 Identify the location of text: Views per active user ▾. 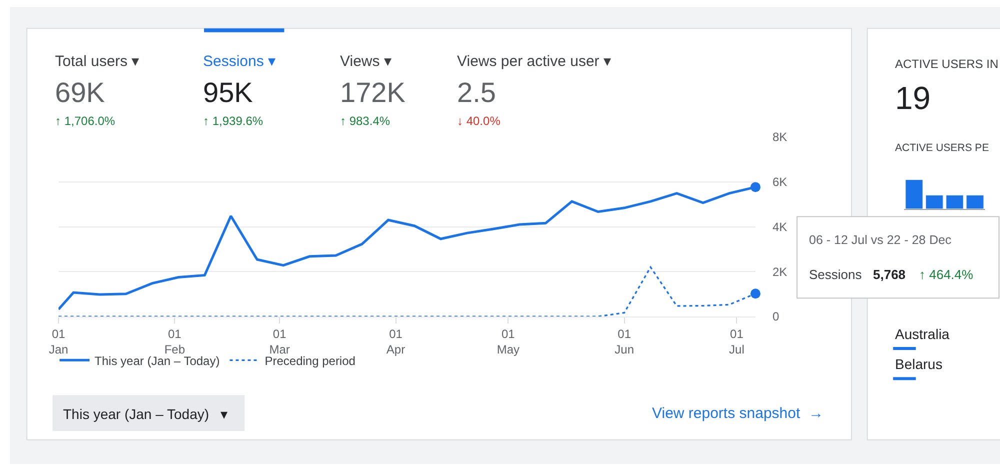
(534, 61).